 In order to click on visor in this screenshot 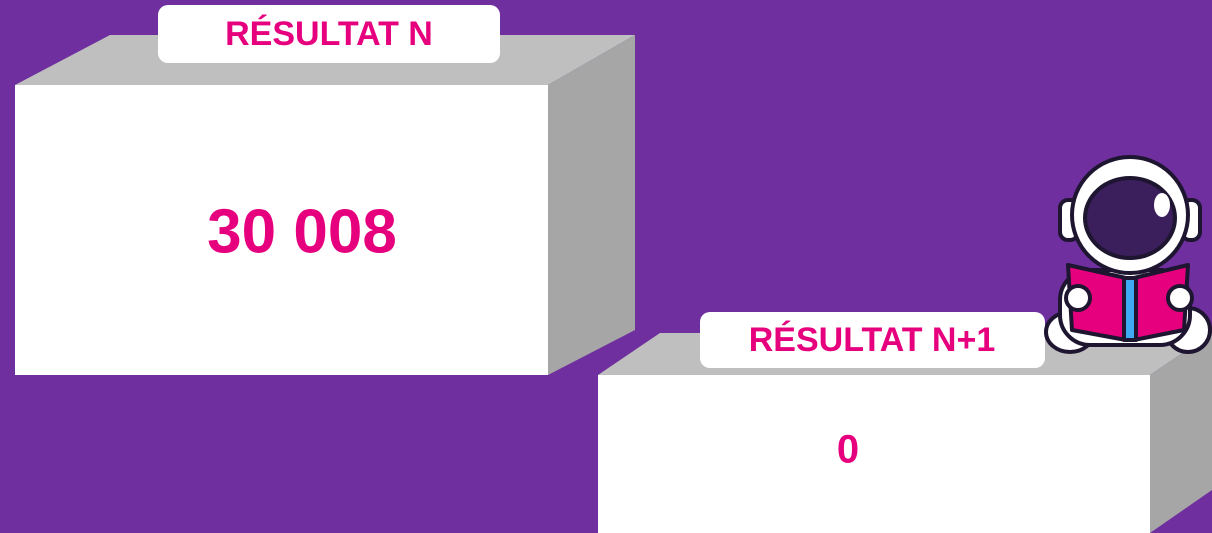, I will do `click(1130, 218)`.